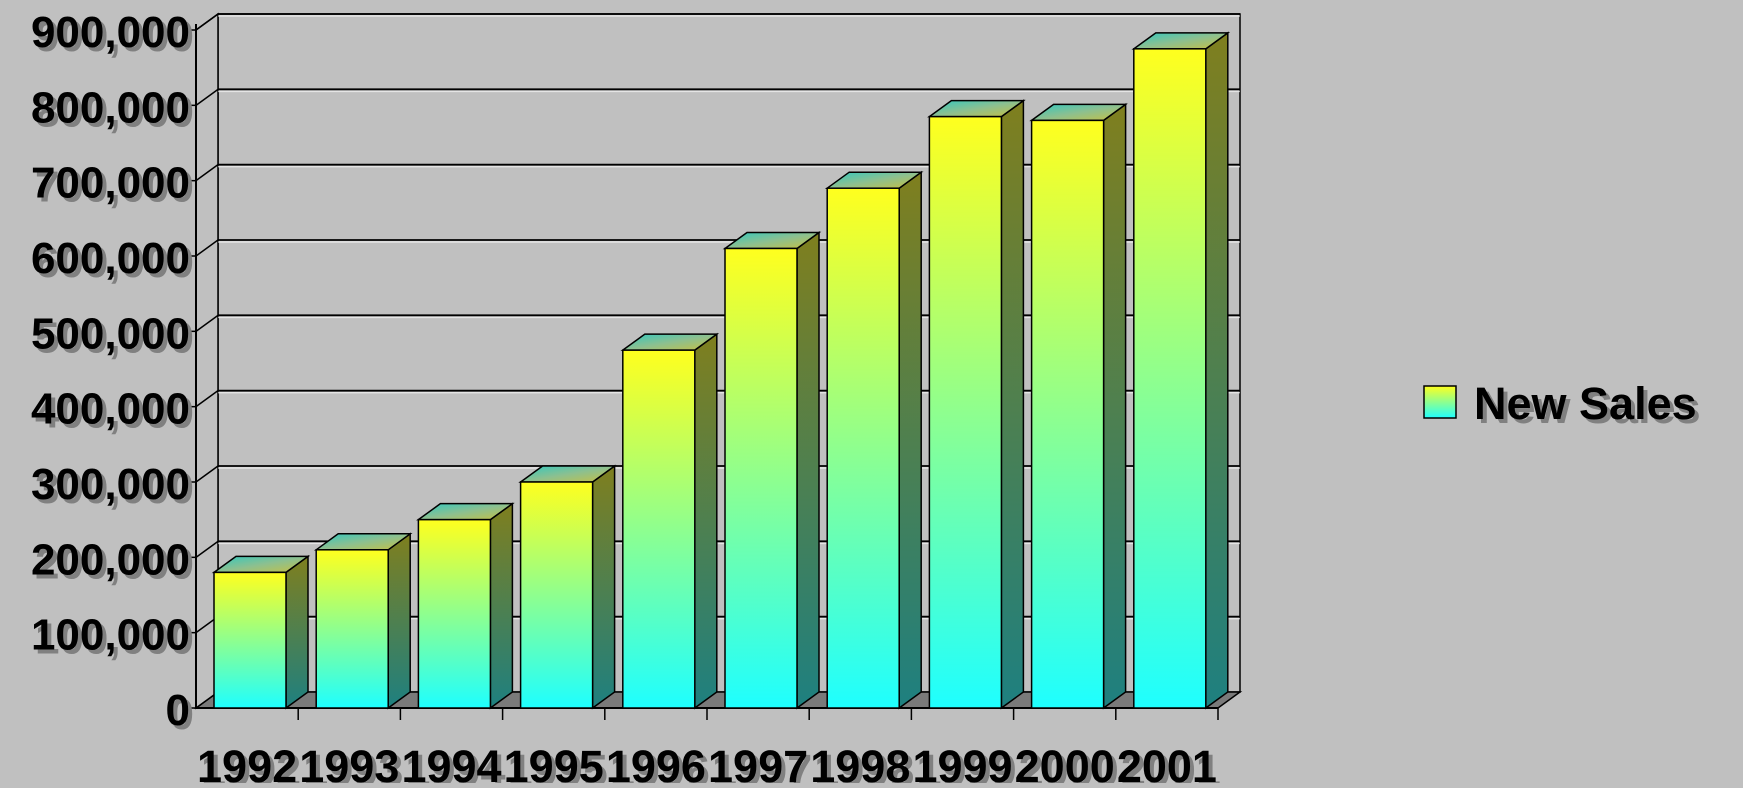 This screenshot has height=788, width=1743. I want to click on y-tick-label: 900,000, so click(110, 32).